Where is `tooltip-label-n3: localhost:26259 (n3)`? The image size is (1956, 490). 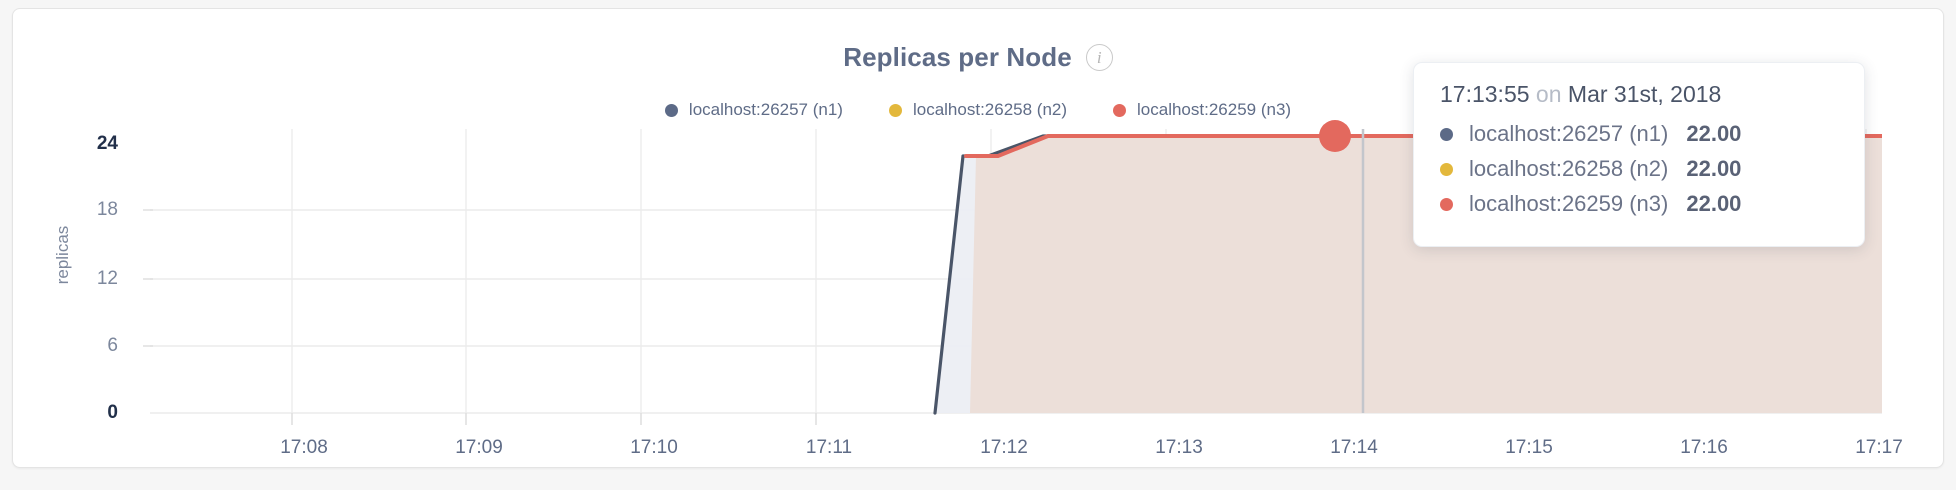 tooltip-label-n3: localhost:26259 (n3) is located at coordinates (1569, 203).